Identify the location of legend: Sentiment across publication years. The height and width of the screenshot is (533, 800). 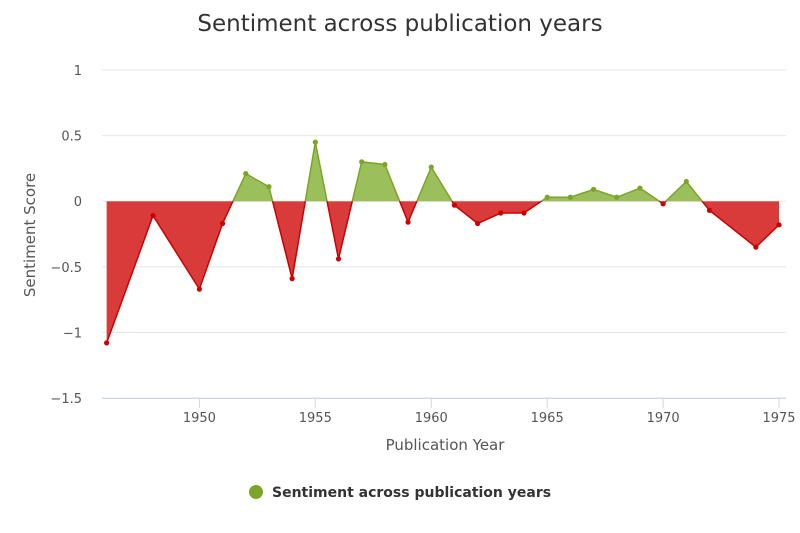
(400, 493).